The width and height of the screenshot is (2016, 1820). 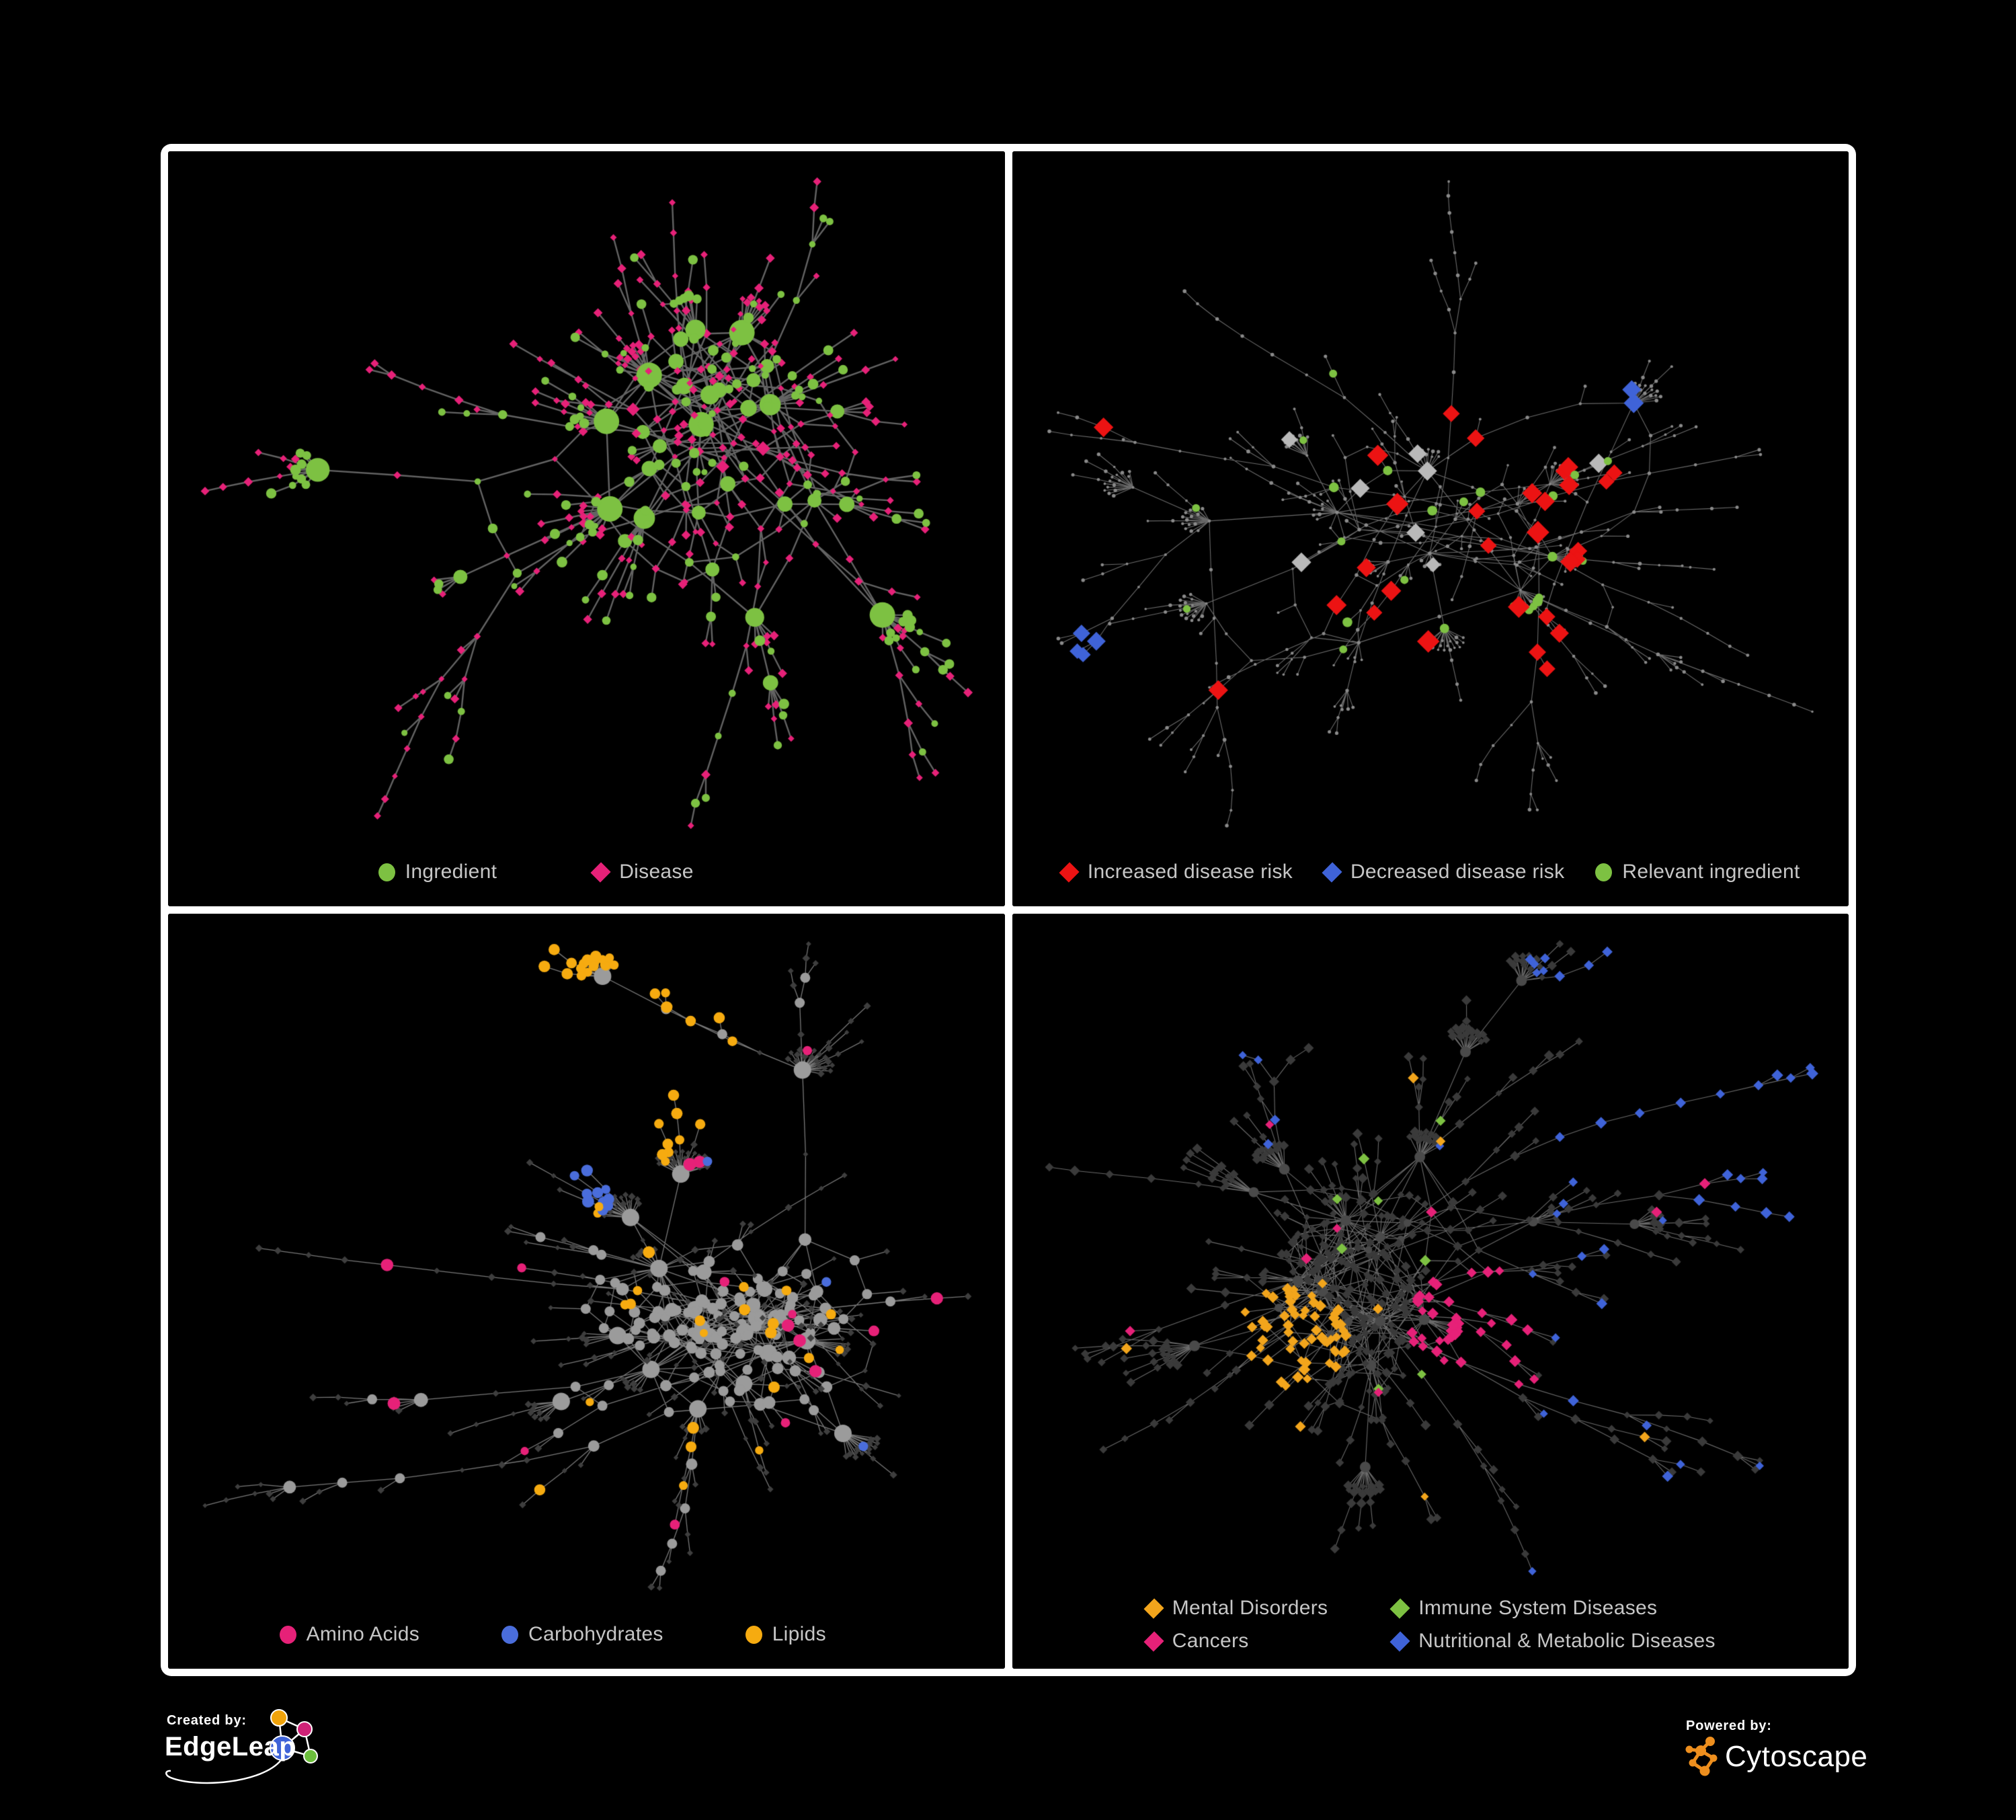 What do you see at coordinates (1538, 1608) in the screenshot?
I see `legend-label-immune-system-diseases: Immune System Diseases` at bounding box center [1538, 1608].